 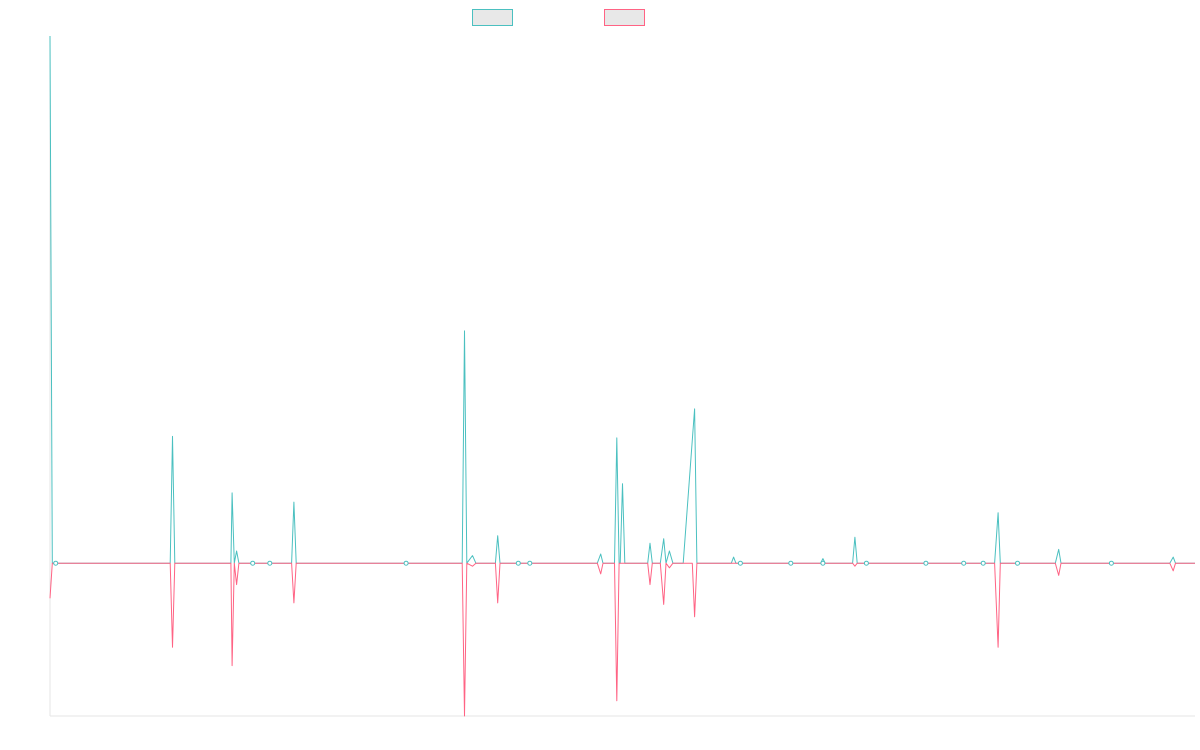 What do you see at coordinates (558, 17) in the screenshot?
I see `legend` at bounding box center [558, 17].